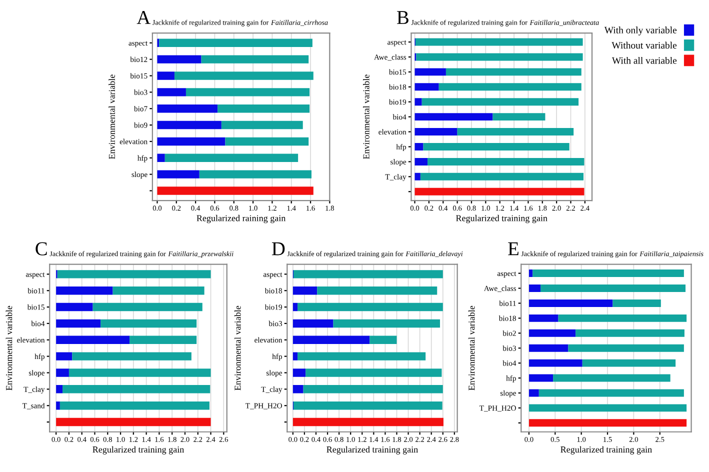 This screenshot has height=472, width=709. I want to click on x-axis-title: Regularized raining gain, so click(241, 219).